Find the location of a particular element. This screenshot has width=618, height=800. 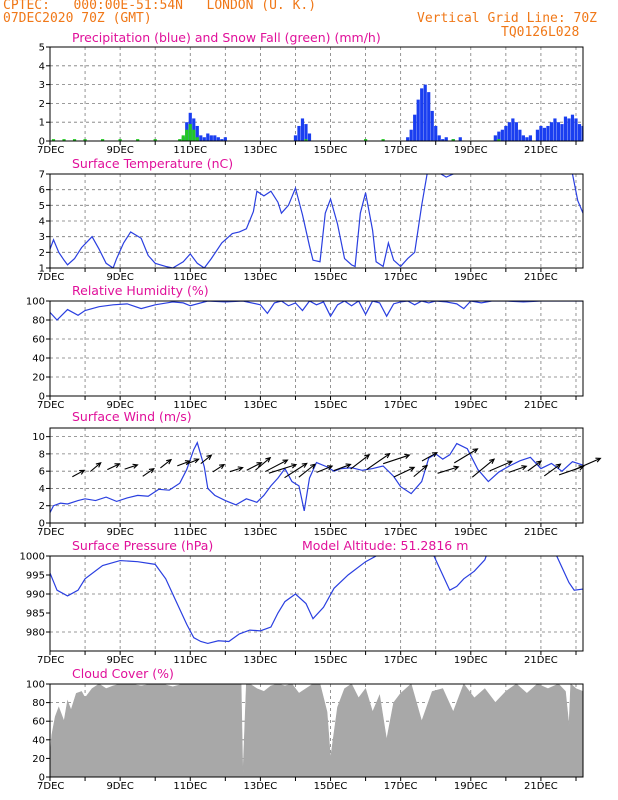

y-tick-label: 5 is located at coordinates (42, 206).